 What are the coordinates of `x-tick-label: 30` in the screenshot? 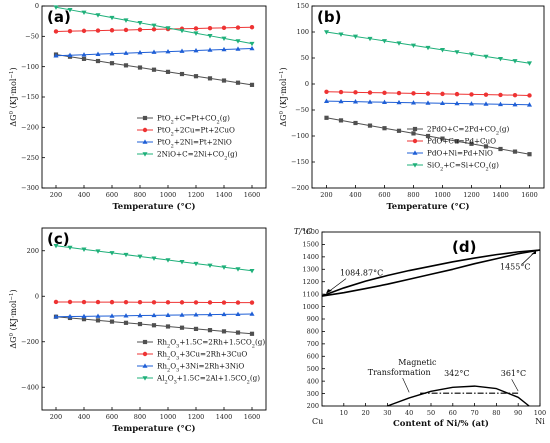 It's located at (387, 413).